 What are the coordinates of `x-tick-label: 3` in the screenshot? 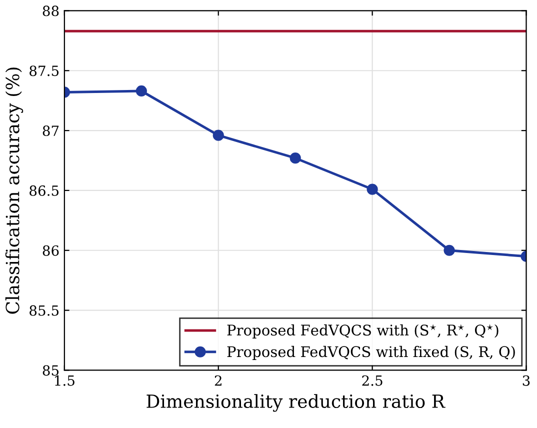 It's located at (526, 380).